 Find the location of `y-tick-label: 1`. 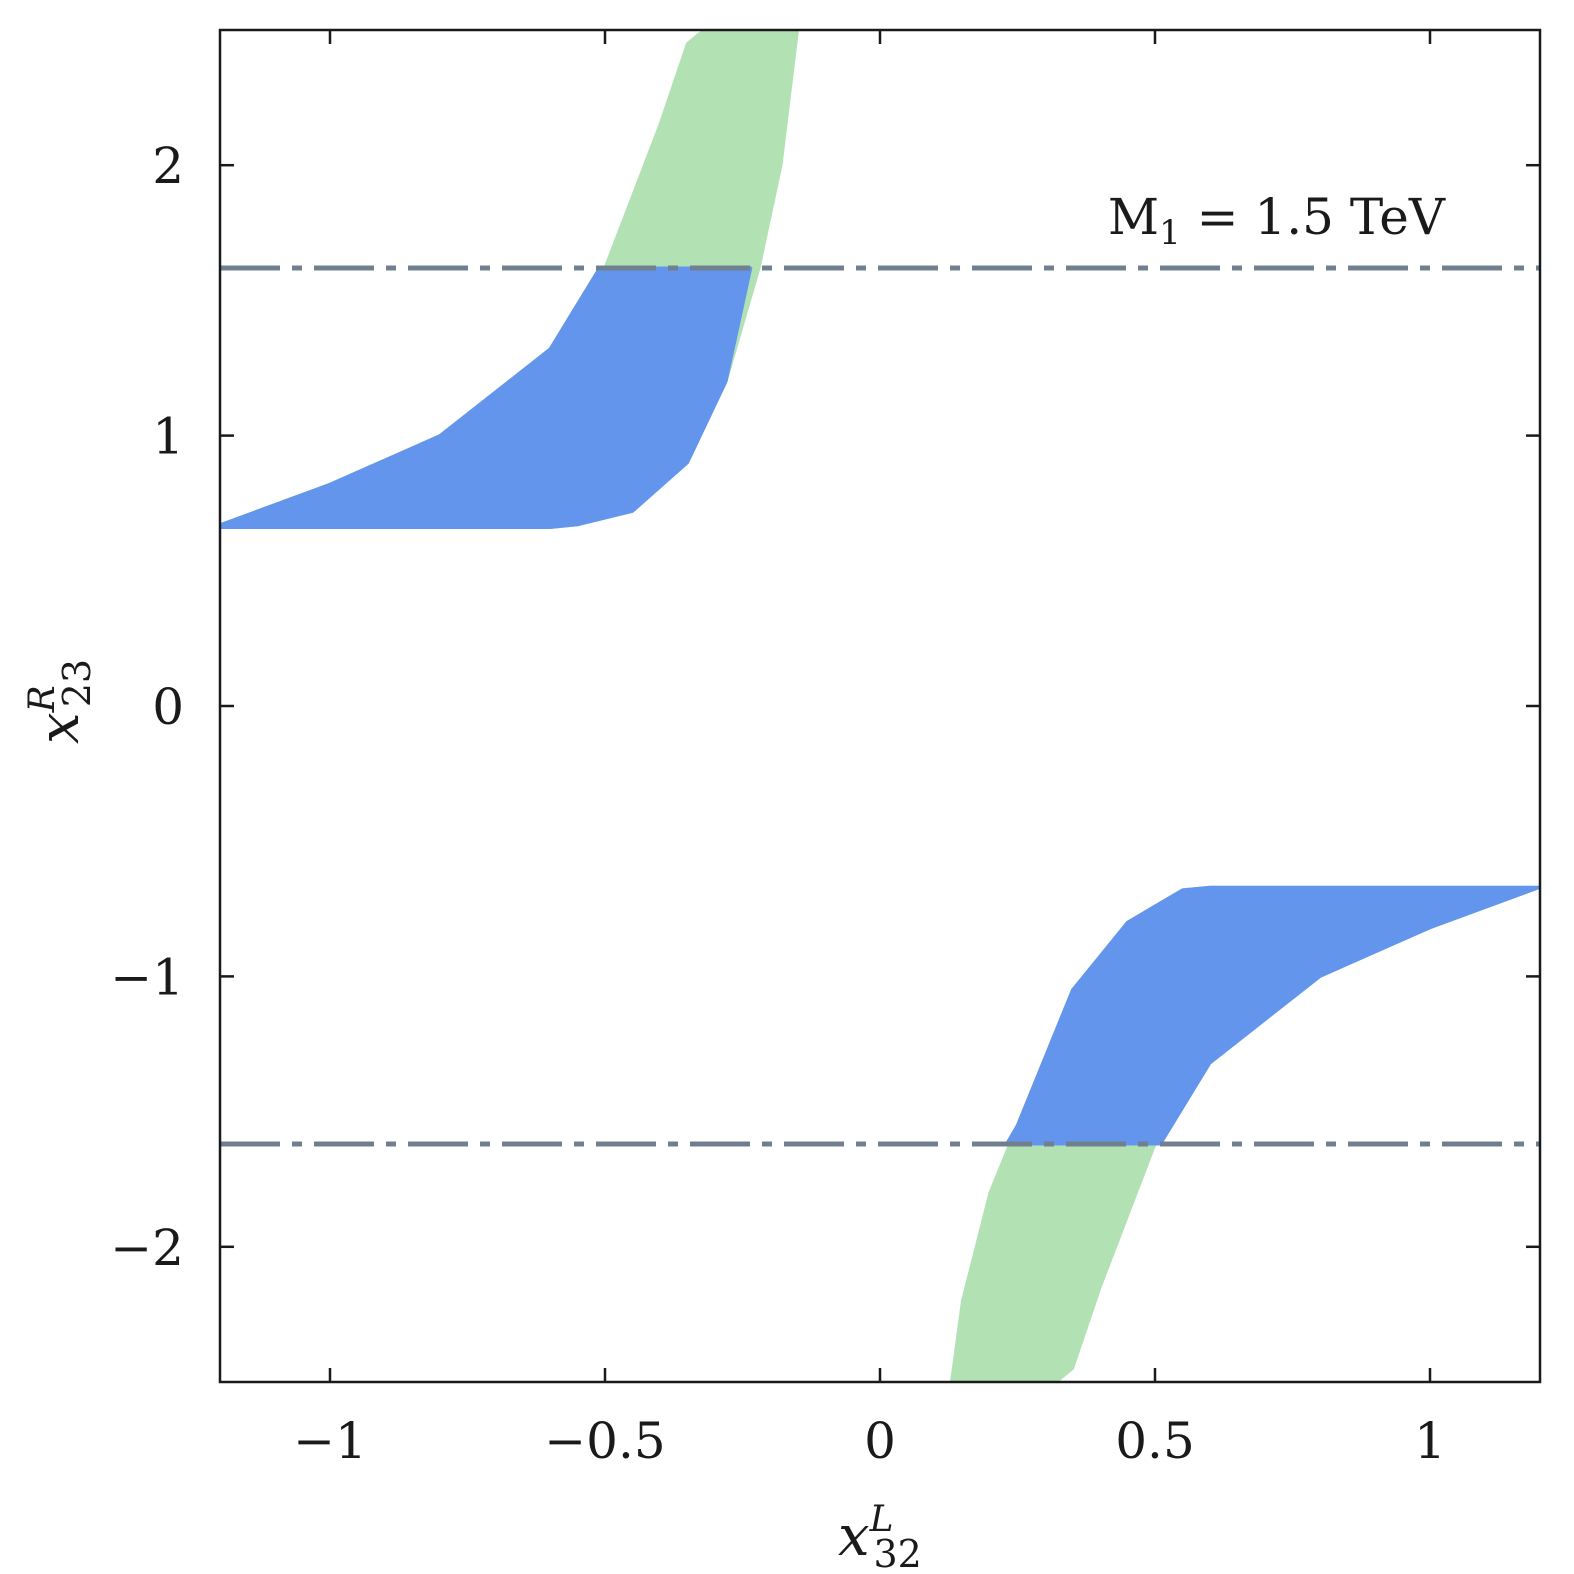

y-tick-label: 1 is located at coordinates (168, 437).